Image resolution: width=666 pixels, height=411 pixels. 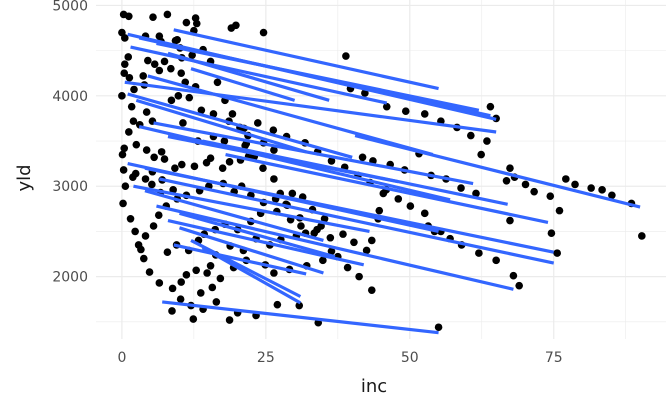 What do you see at coordinates (339, 358) in the screenshot?
I see `x-tick-labels: 0 25 50 75` at bounding box center [339, 358].